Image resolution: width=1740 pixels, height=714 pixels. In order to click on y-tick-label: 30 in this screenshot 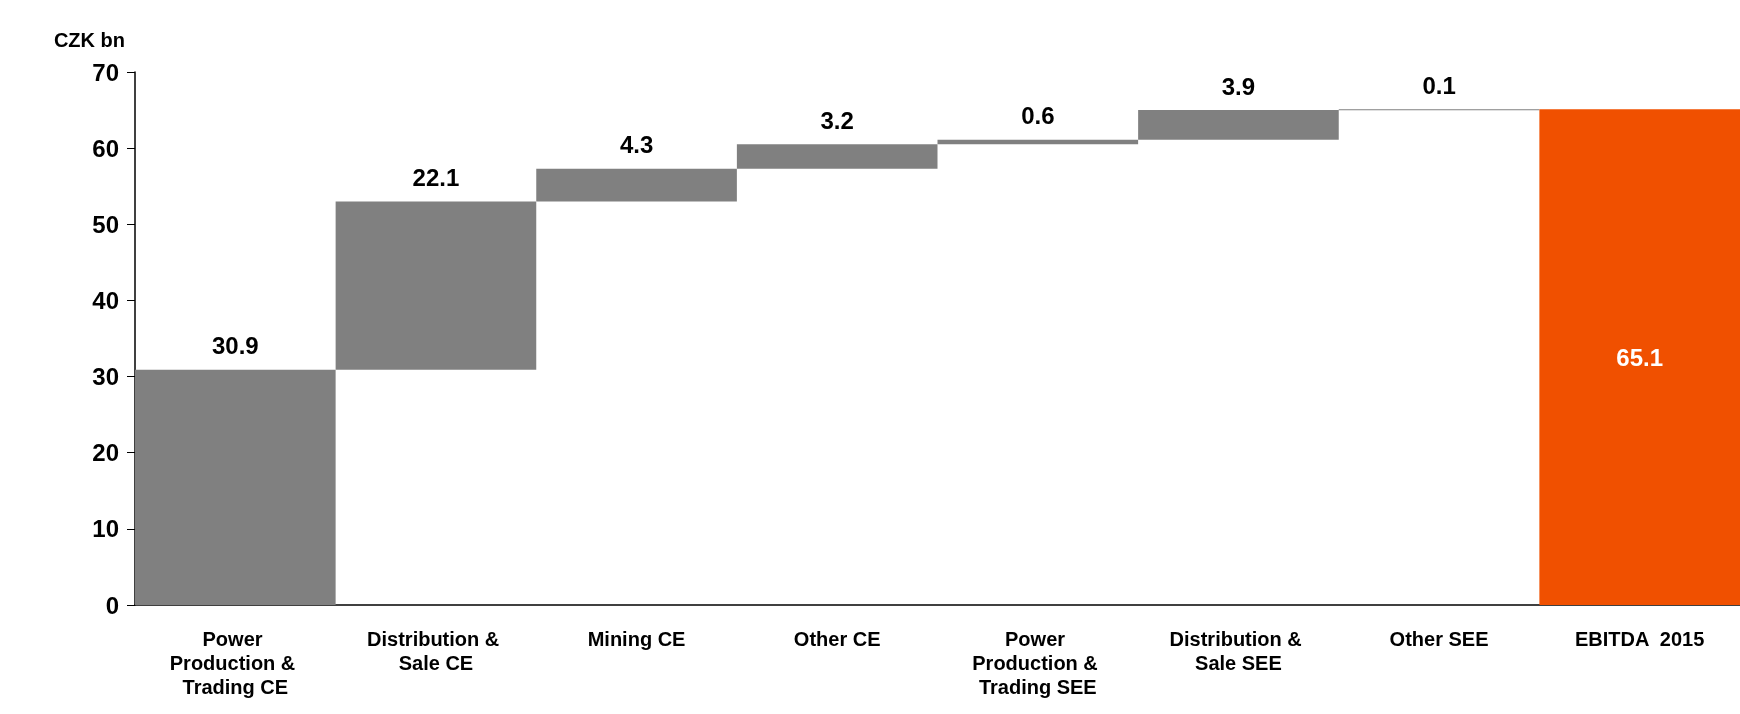, I will do `click(105, 377)`.